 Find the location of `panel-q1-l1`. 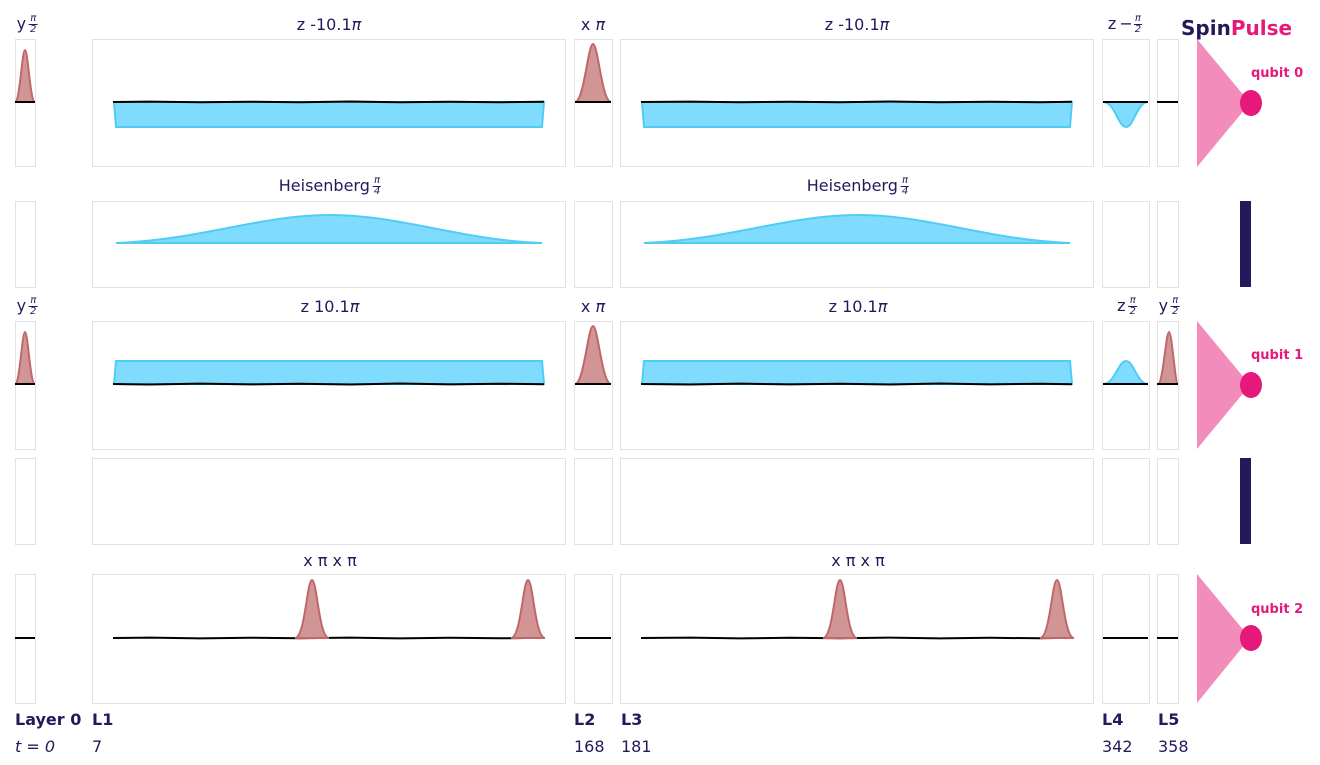

panel-q1-l1 is located at coordinates (329, 385).